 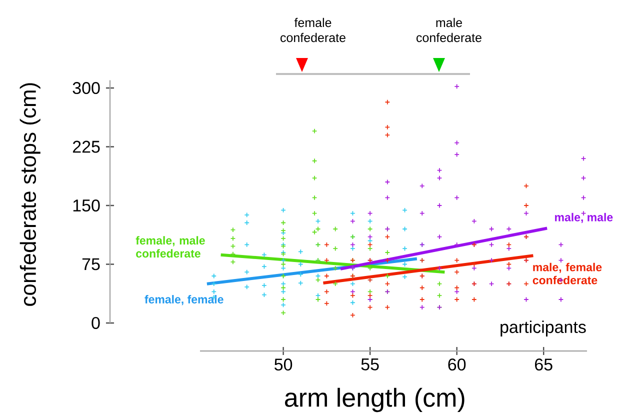 I want to click on x-tick-label: 60, so click(x=457, y=364).